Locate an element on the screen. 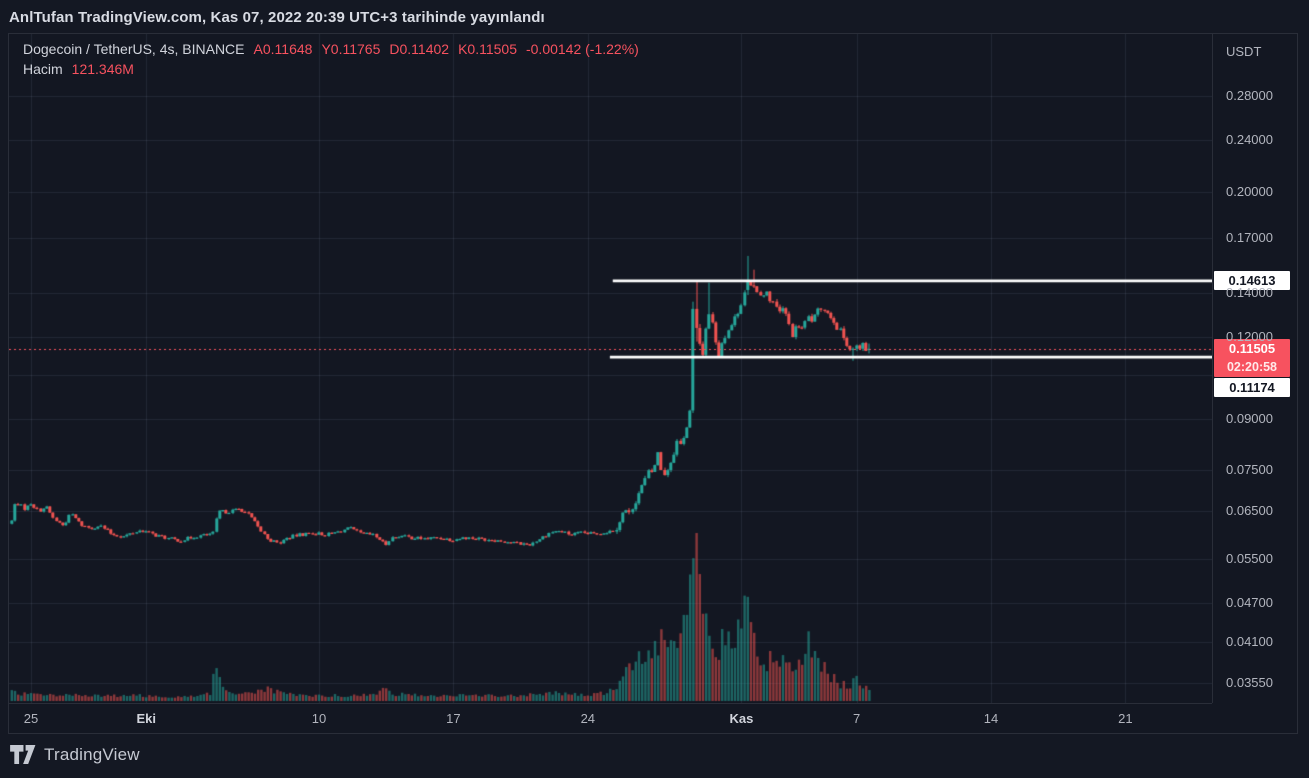 Image resolution: width=1309 pixels, height=778 pixels. bar-close-countdown: 02:20:58 is located at coordinates (1252, 367).